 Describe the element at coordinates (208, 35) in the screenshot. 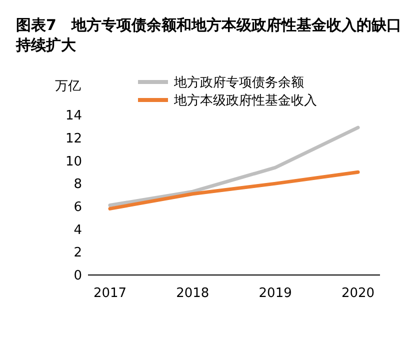

I see `chart-title: 图表7 地方专项债余额和地方本级政府性基金收入的缺口持续扩大` at that location.